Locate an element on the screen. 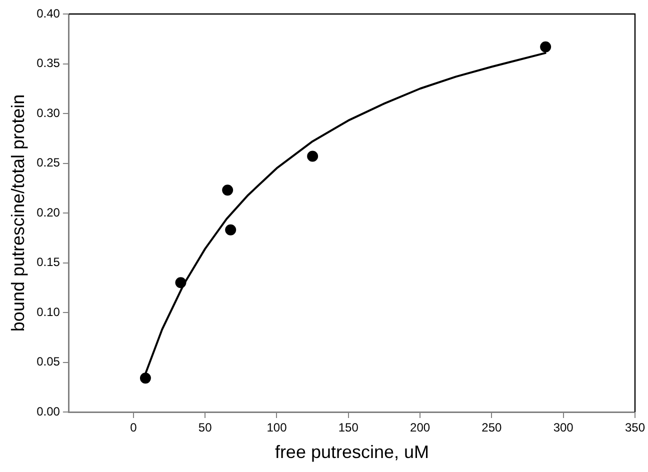  y-tick-label: 0.25 is located at coordinates (48, 163).